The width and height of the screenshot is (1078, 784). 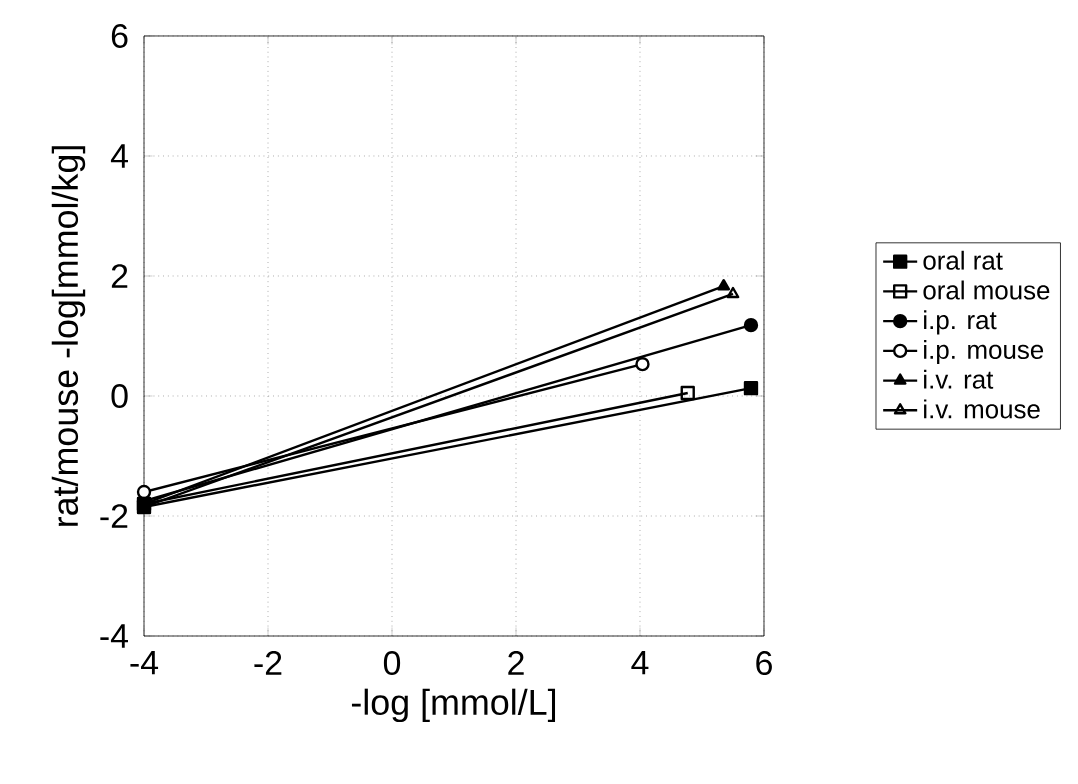 What do you see at coordinates (68, 336) in the screenshot?
I see `y-axis-title: rat/mouse -log[mmol/kg]` at bounding box center [68, 336].